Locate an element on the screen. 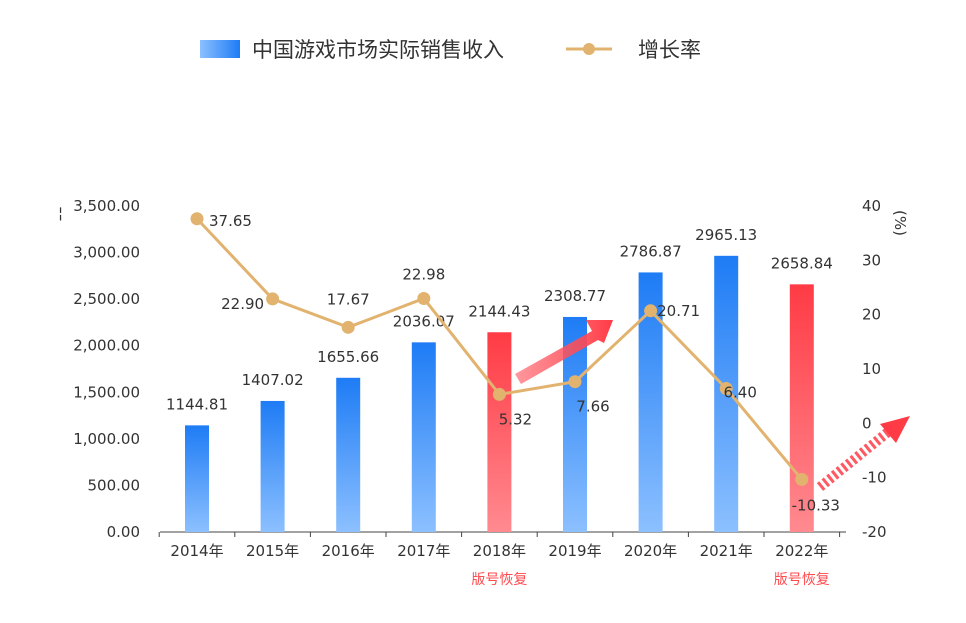  x-tick-label: 2016年 is located at coordinates (348, 551).